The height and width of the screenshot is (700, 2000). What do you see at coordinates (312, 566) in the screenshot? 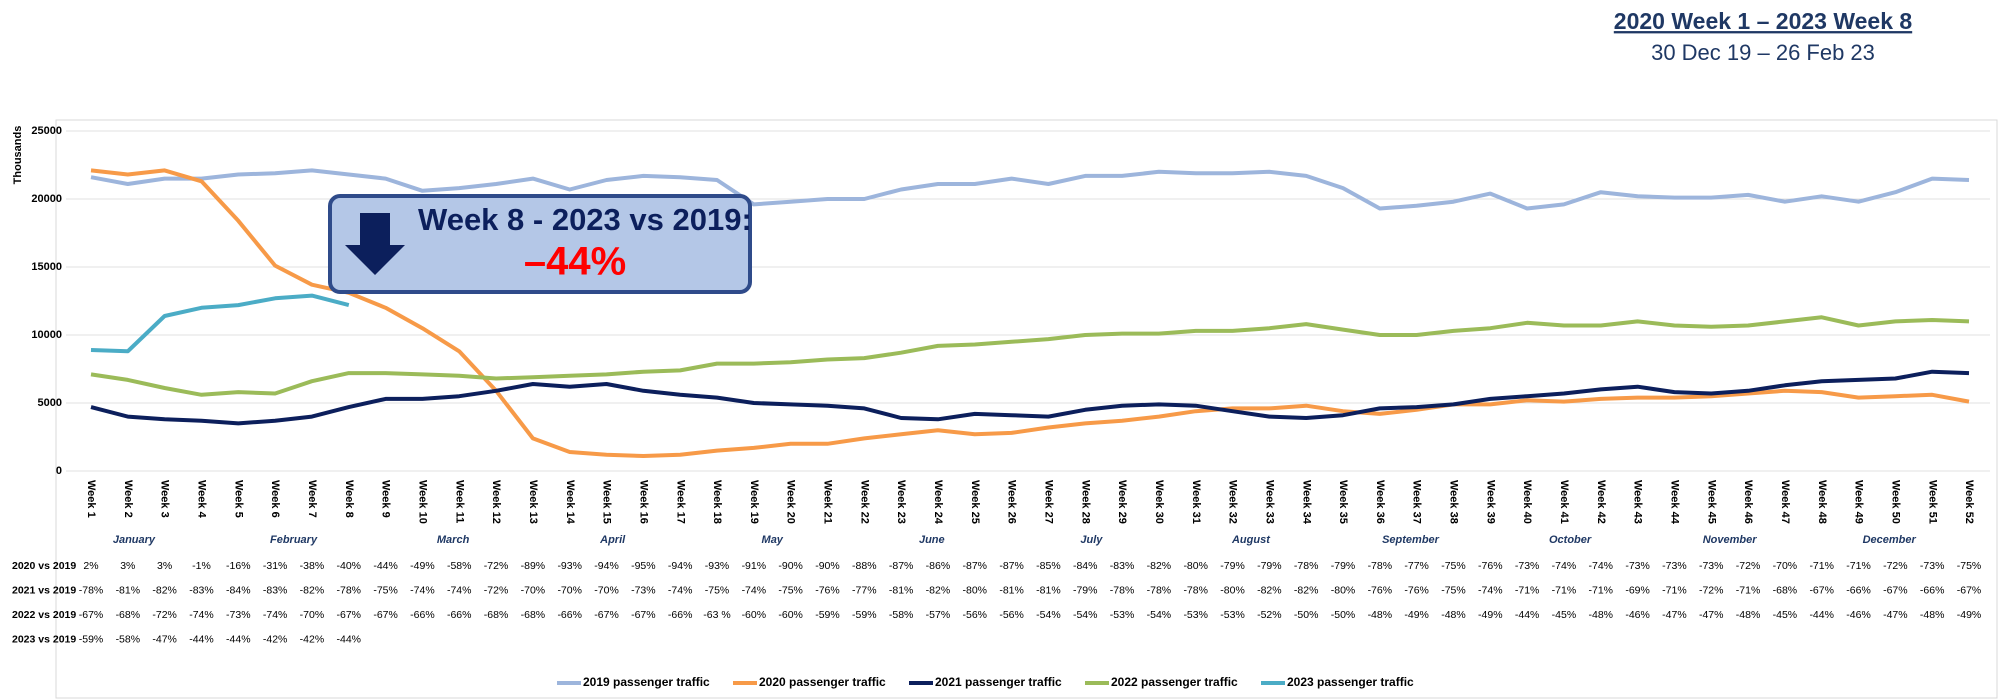
I see `table-cell: -38%` at bounding box center [312, 566].